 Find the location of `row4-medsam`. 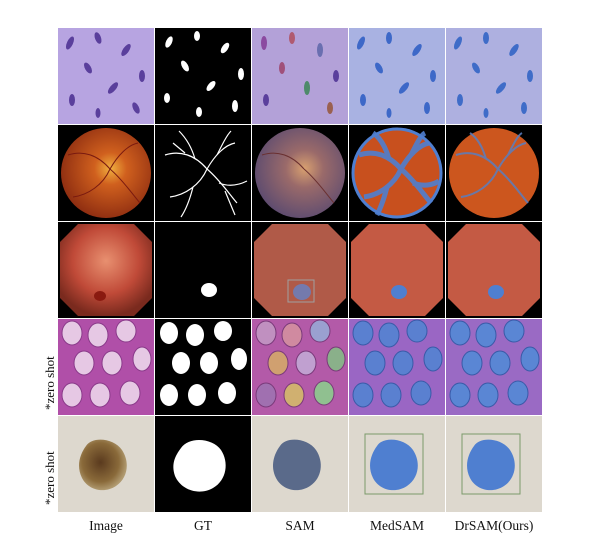

row4-medsam is located at coordinates (397, 367).